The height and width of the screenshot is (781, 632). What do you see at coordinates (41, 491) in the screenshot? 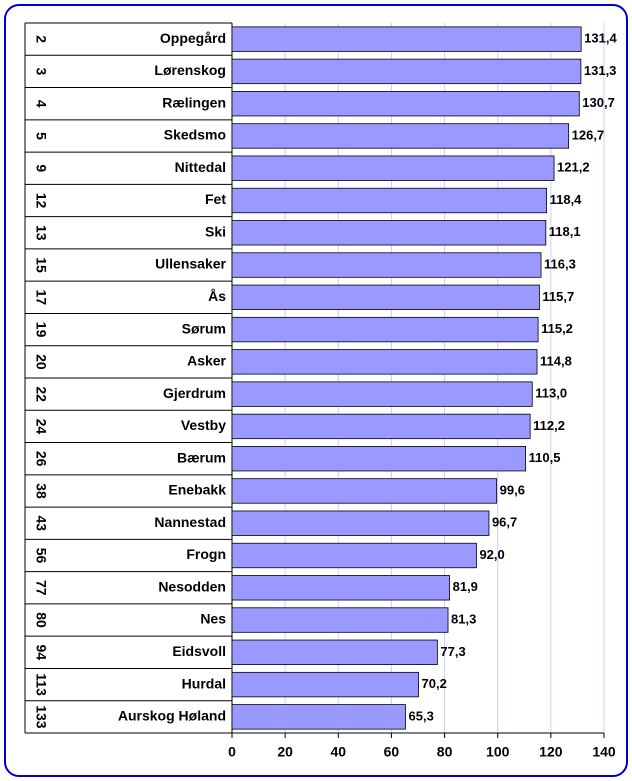
I see `rank-label: 38` at bounding box center [41, 491].